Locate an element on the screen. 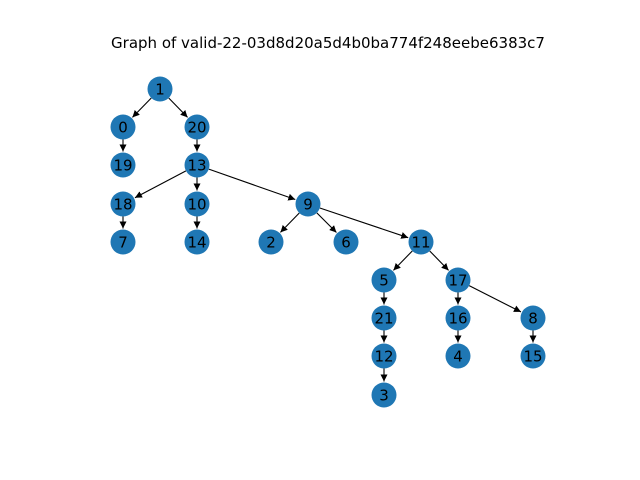 This screenshot has height=480, width=640. node-0: 0 is located at coordinates (123, 127).